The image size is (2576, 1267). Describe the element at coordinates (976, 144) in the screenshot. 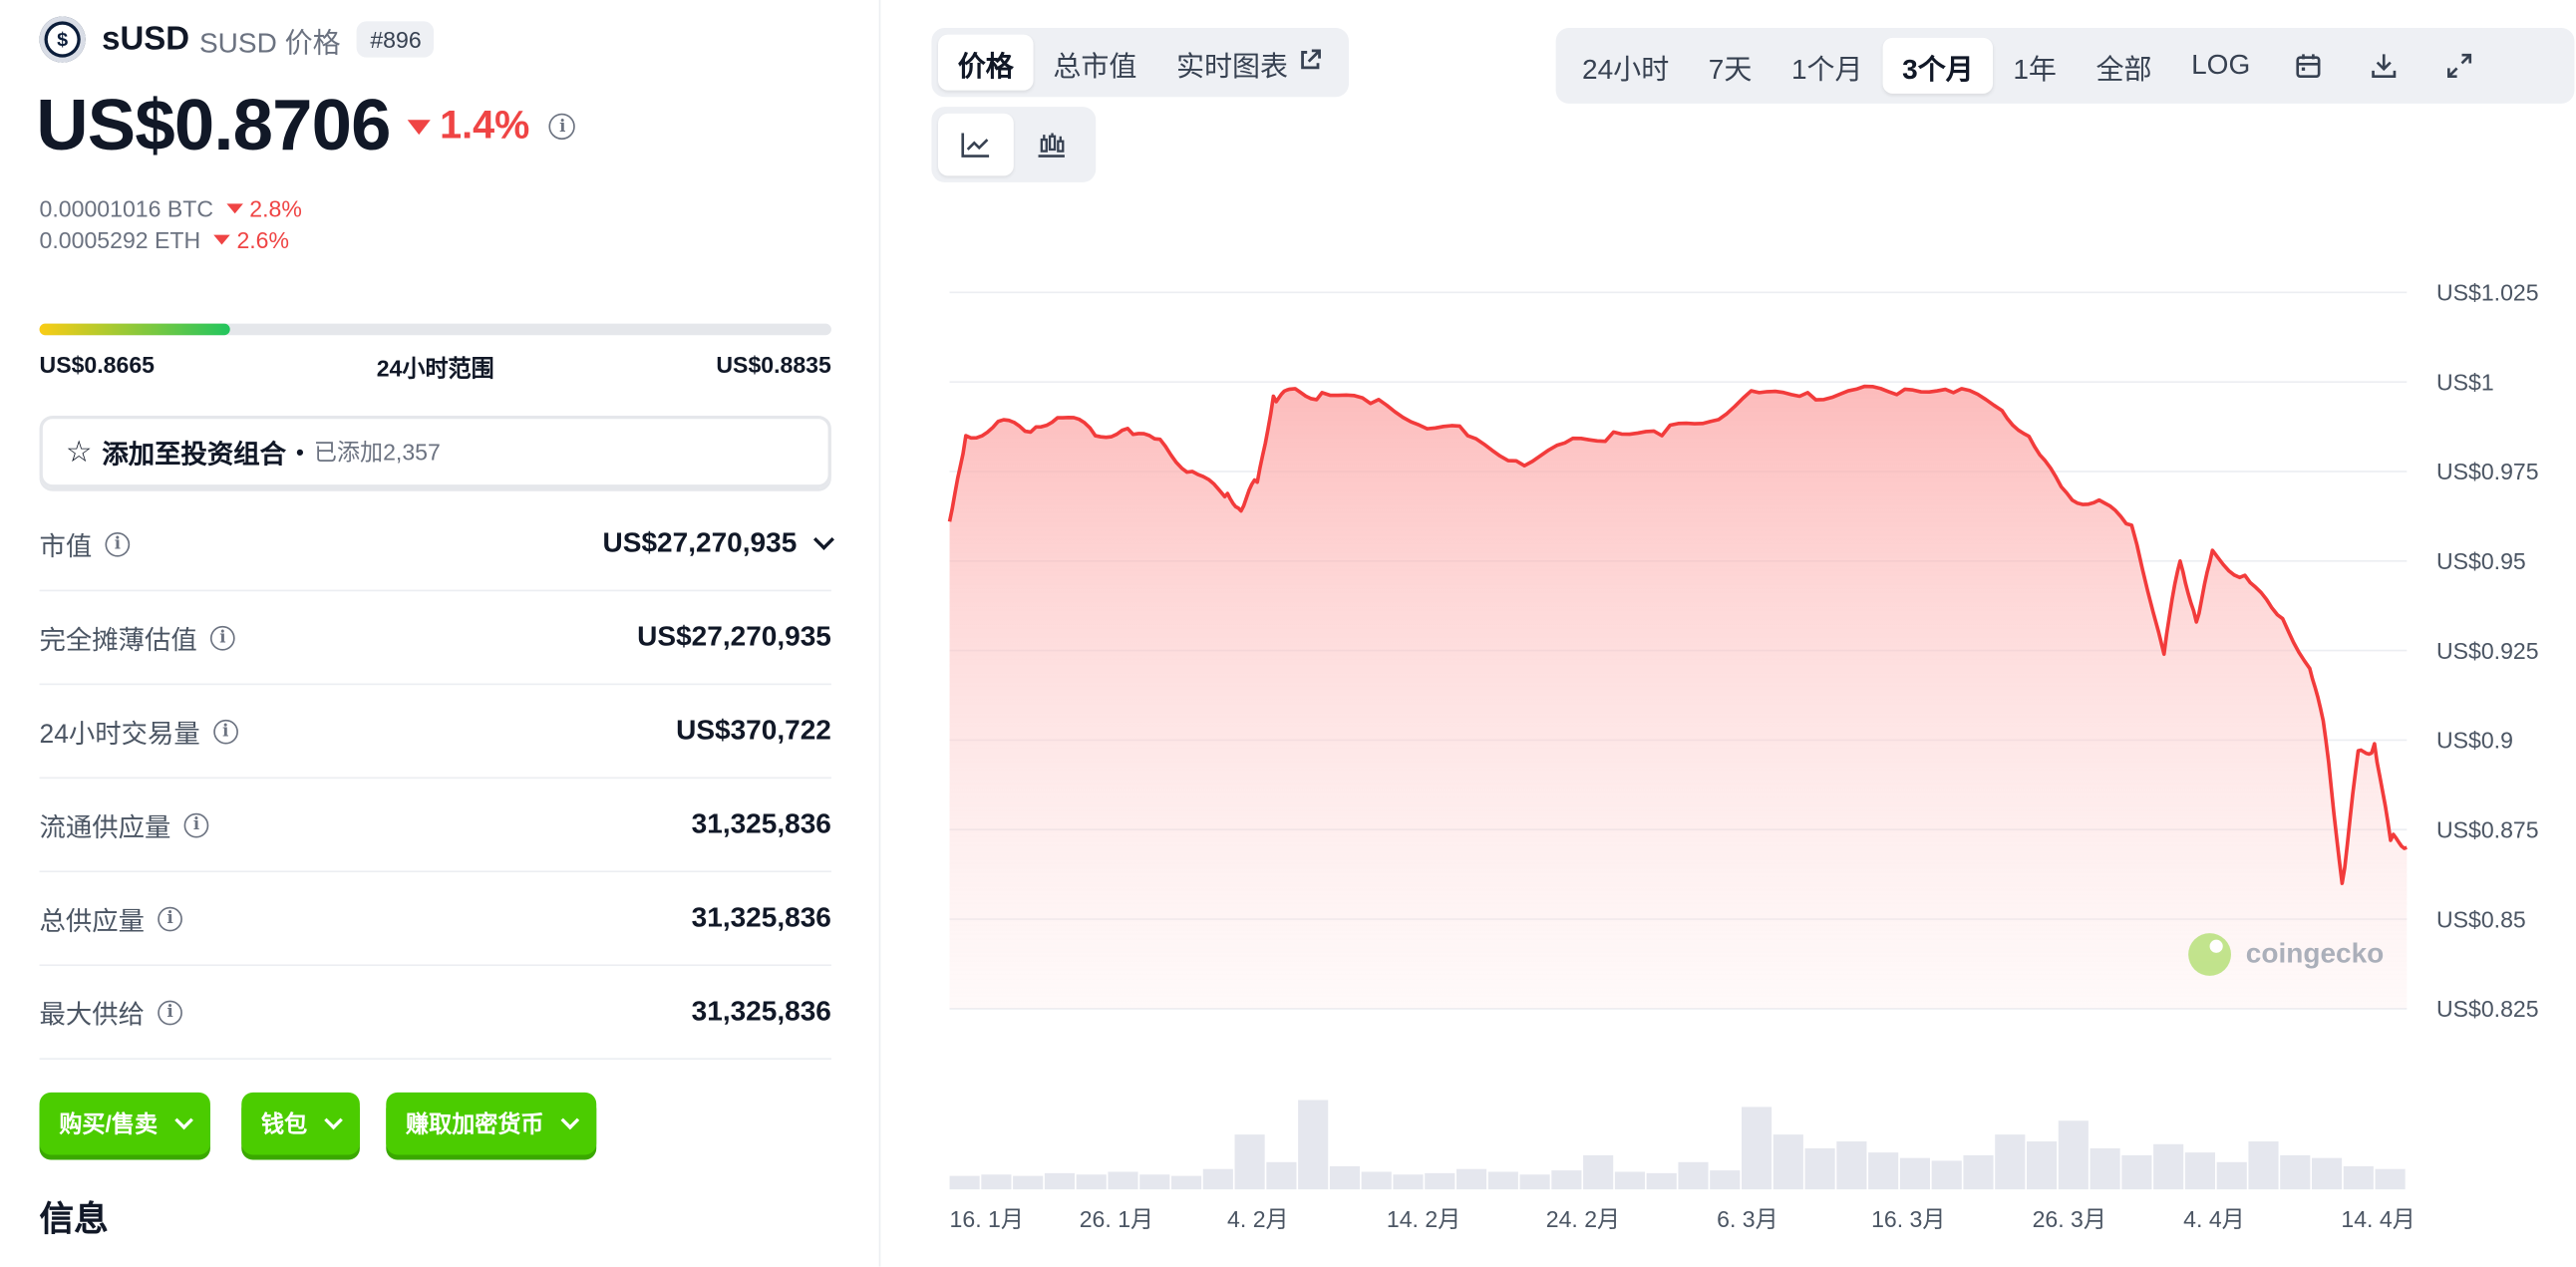

I see `line-chart-icon` at that location.